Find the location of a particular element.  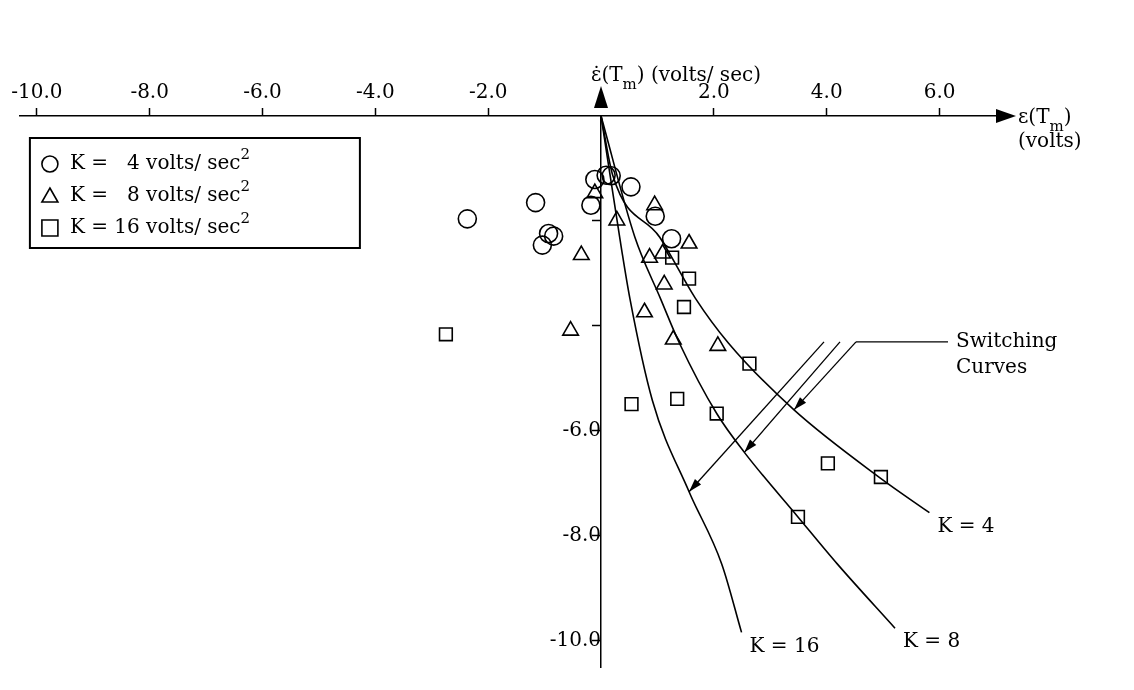

x-tick-label: 4.0 is located at coordinates (826, 91).